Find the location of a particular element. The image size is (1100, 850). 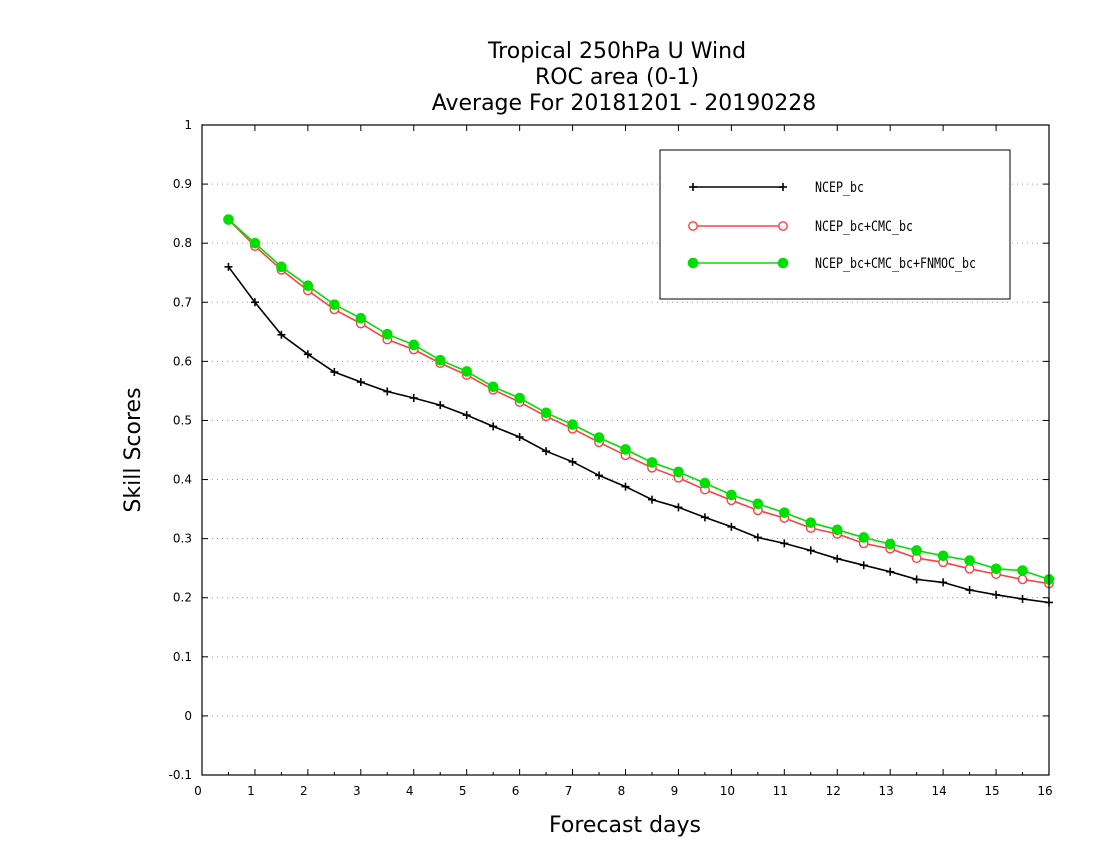

y-tick-label: 0.9 is located at coordinates (182, 184).